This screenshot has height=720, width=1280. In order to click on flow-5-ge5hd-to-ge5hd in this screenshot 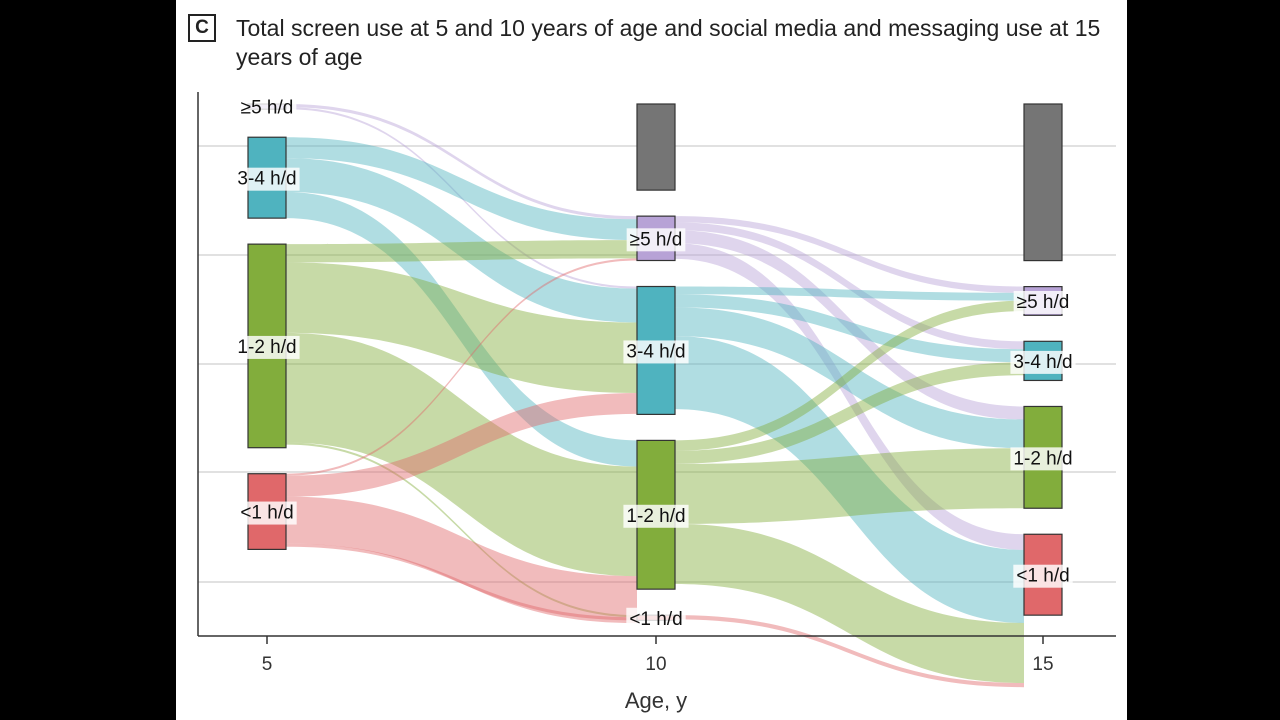, I will do `click(461, 162)`.